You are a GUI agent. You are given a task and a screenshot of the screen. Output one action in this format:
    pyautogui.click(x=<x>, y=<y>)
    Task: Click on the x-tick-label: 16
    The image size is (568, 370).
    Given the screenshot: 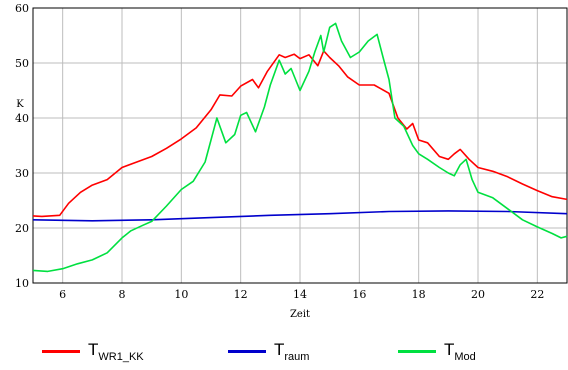 What is the action you would take?
    pyautogui.click(x=359, y=294)
    